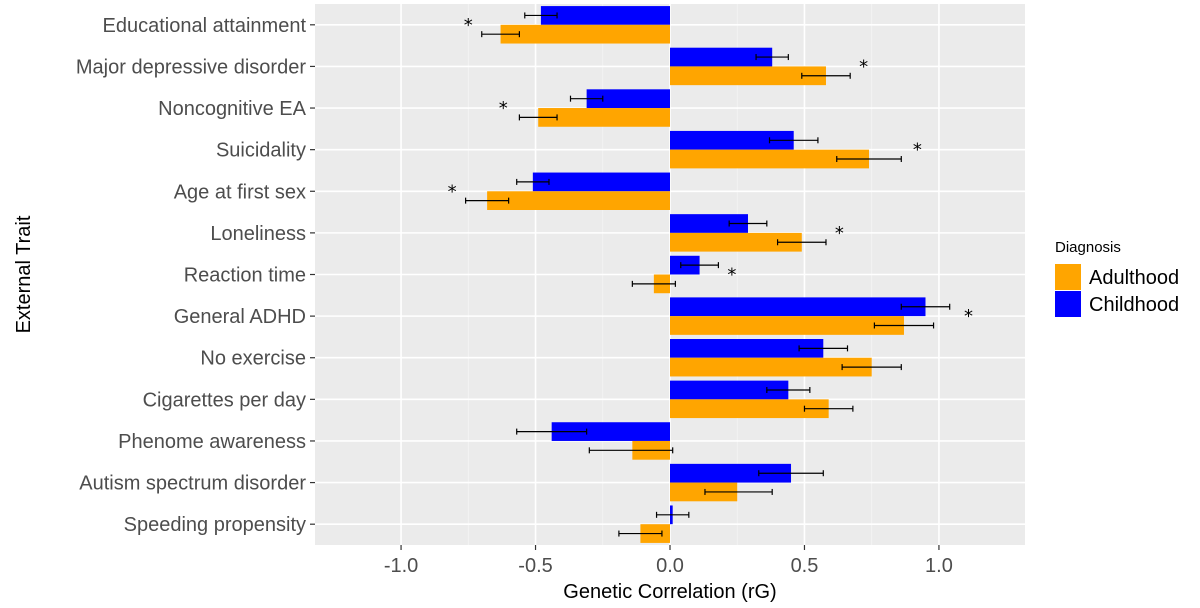 This screenshot has width=1200, height=608. What do you see at coordinates (258, 234) in the screenshot?
I see `y-tick-label: Loneliness` at bounding box center [258, 234].